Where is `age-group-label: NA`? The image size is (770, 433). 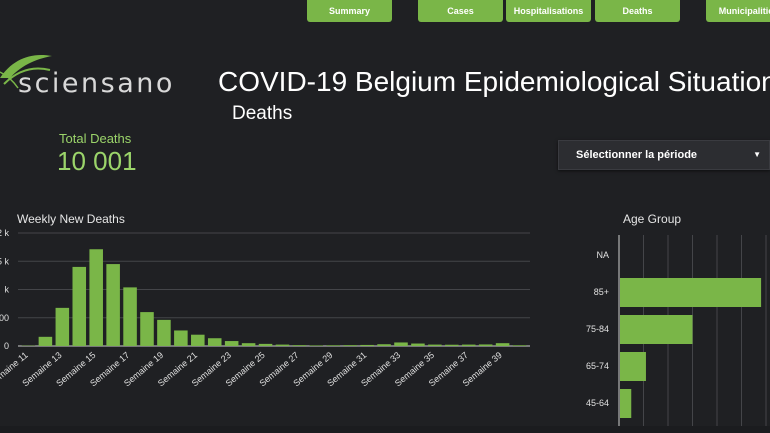 age-group-label: NA is located at coordinates (602, 255).